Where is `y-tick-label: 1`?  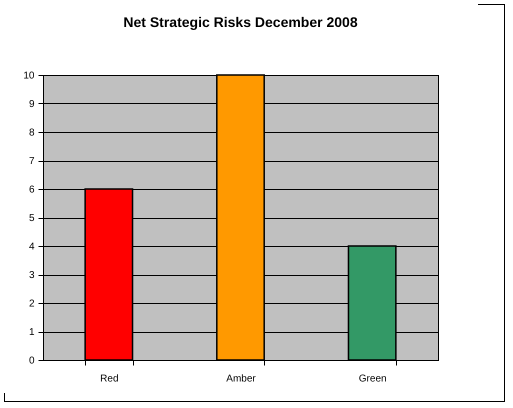
y-tick-label: 1 is located at coordinates (31, 332).